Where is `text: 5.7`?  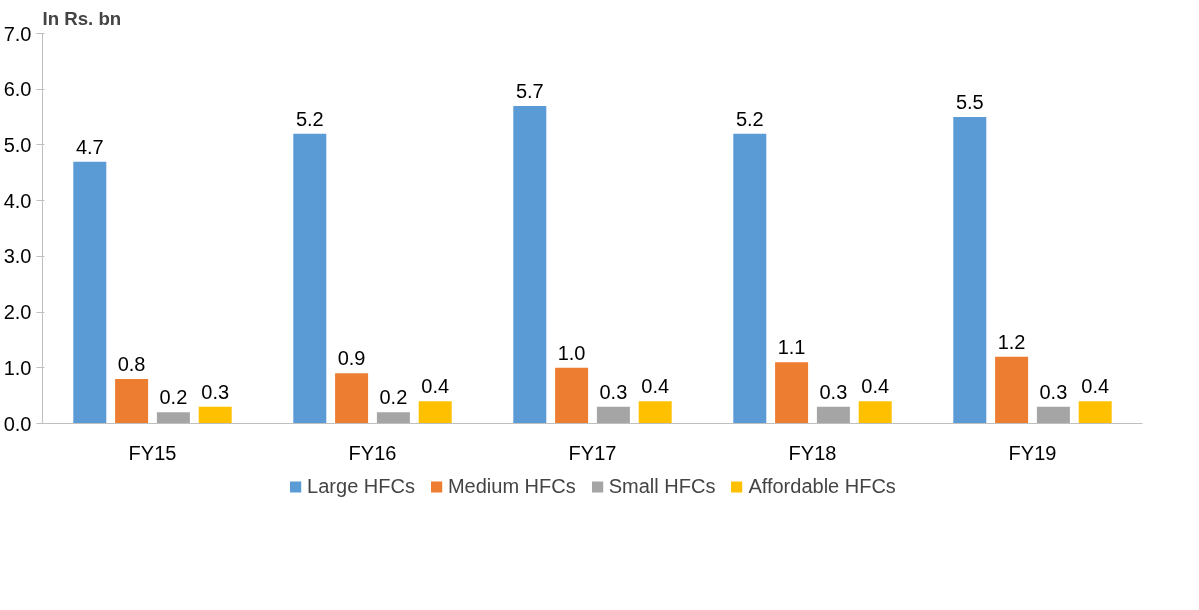
text: 5.7 is located at coordinates (529, 90).